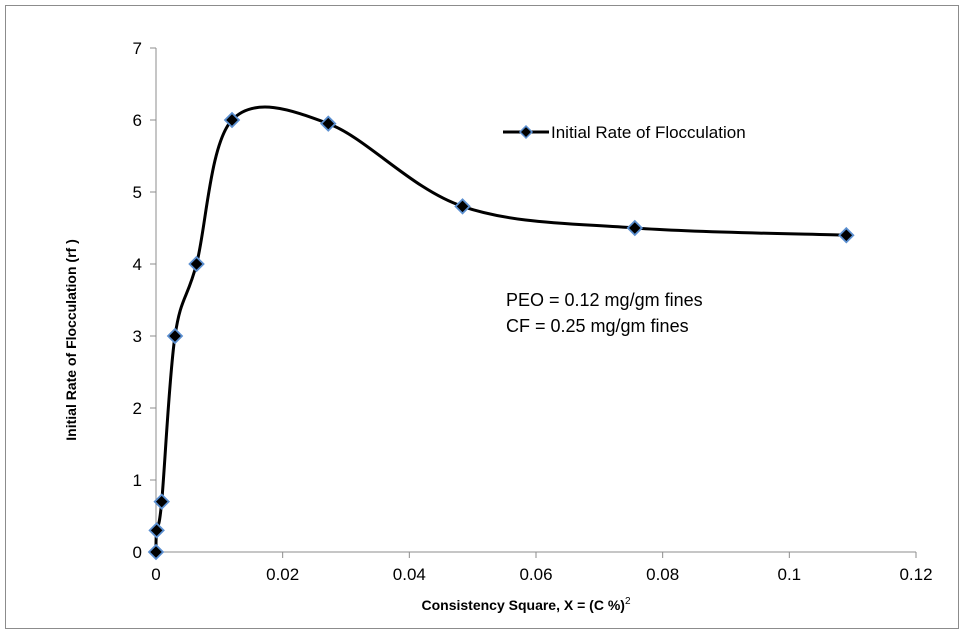 The width and height of the screenshot is (964, 634). Describe the element at coordinates (535, 574) in the screenshot. I see `x-tick-label: 0.06` at that location.